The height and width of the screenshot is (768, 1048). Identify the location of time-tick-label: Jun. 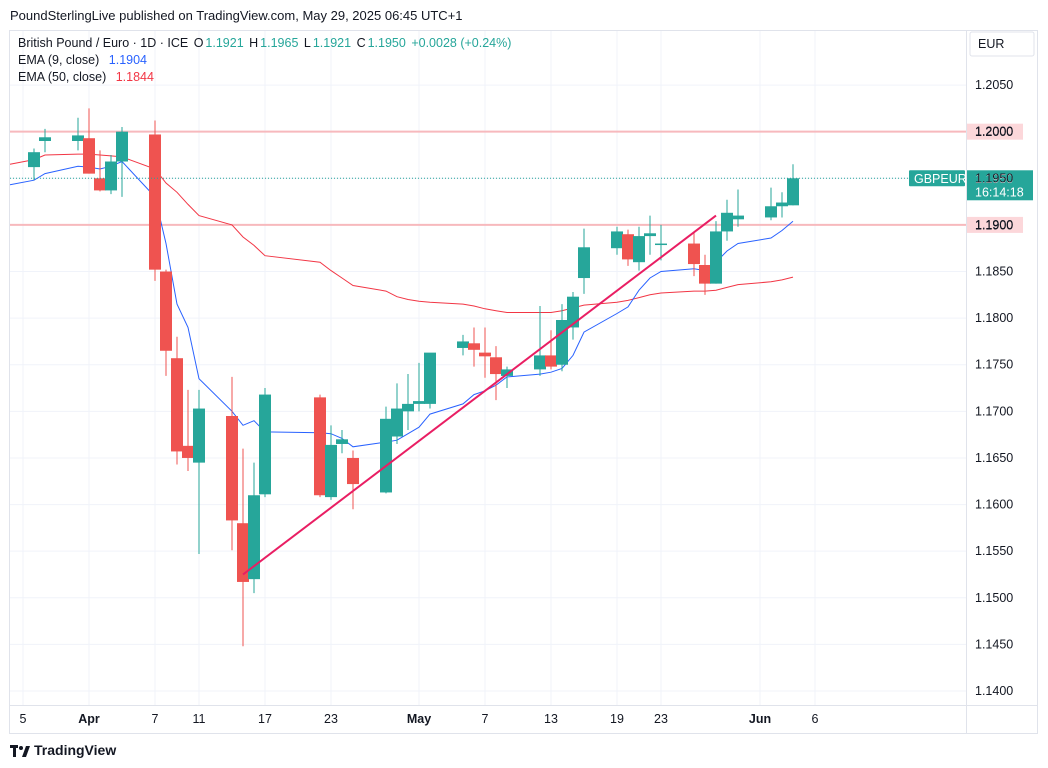
(760, 719).